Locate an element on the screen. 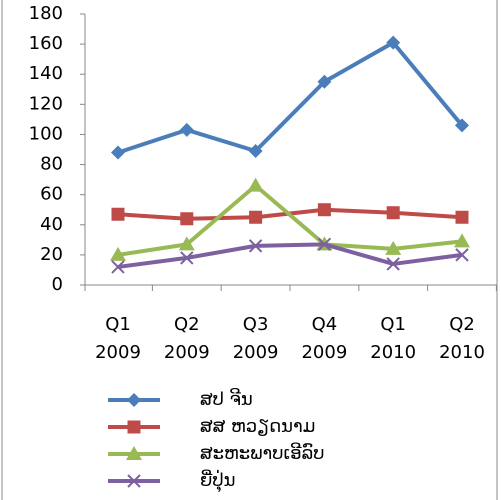 The height and width of the screenshot is (500, 501). legend-label: ສປ ຈີນ is located at coordinates (226, 399).